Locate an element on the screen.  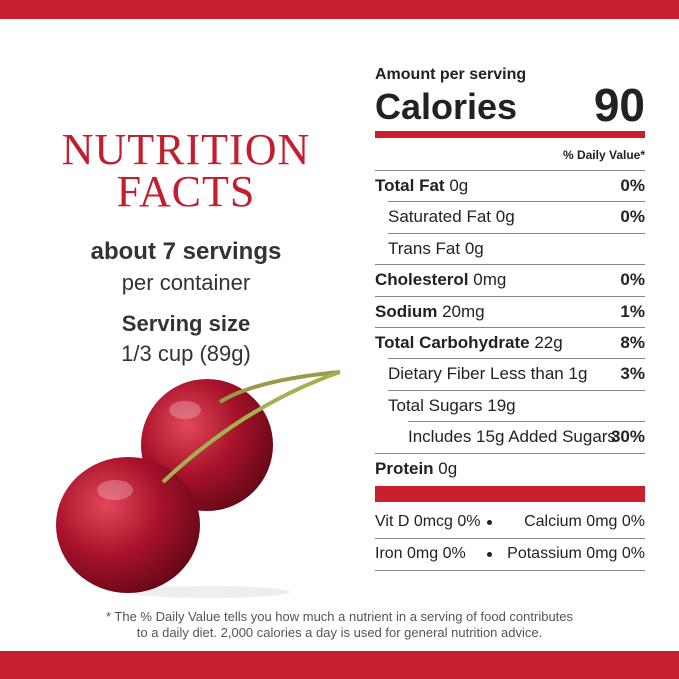
daily-value: 1% is located at coordinates (632, 311).